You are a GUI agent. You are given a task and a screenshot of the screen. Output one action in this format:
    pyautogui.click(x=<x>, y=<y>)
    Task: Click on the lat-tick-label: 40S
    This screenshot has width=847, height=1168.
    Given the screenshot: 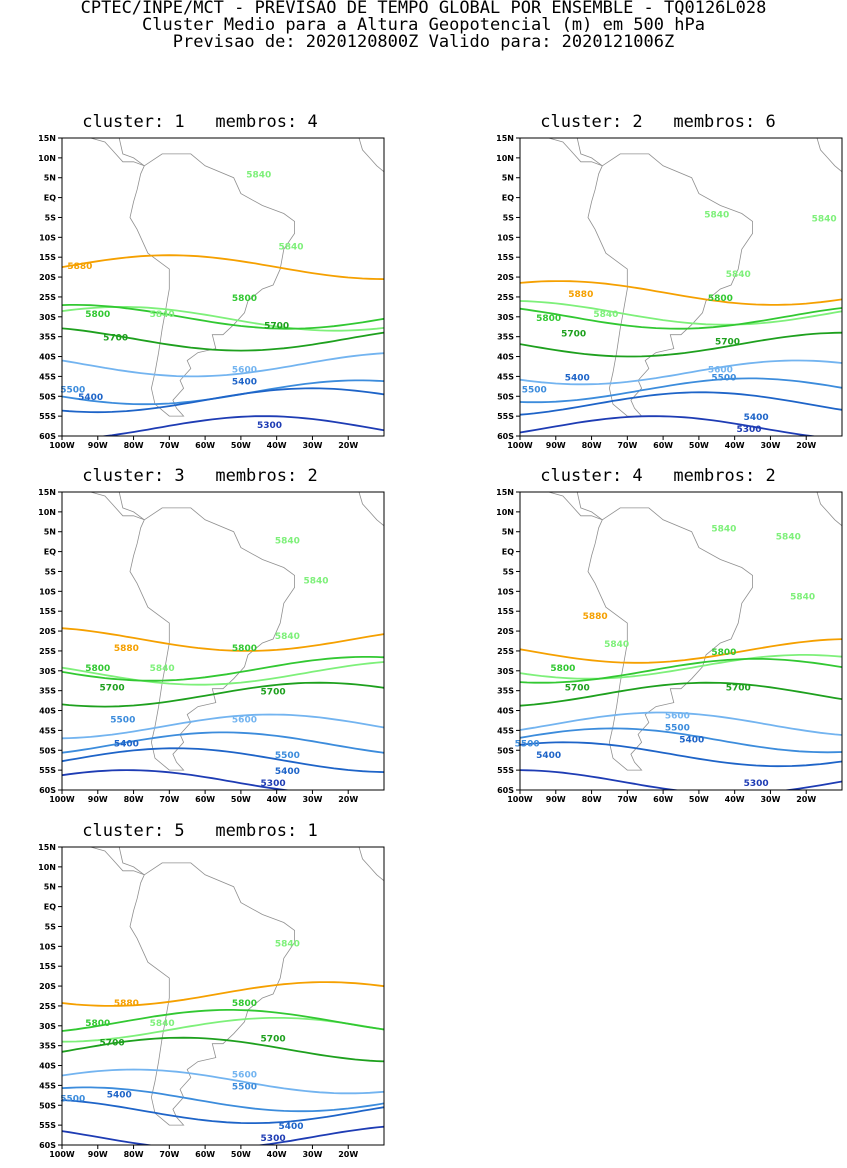 What is the action you would take?
    pyautogui.click(x=47, y=1066)
    